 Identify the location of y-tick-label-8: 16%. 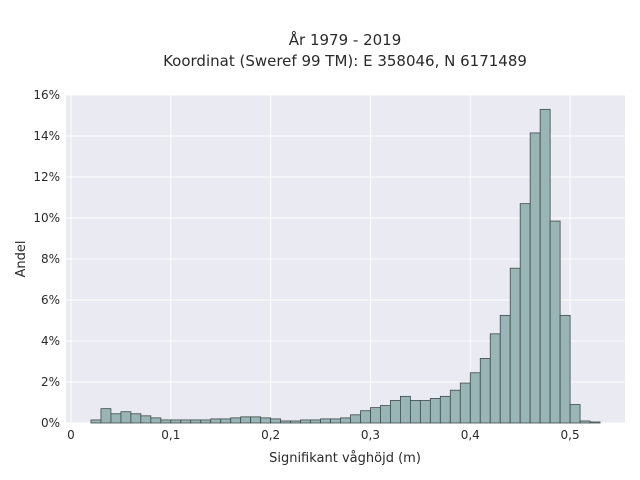
(46, 95).